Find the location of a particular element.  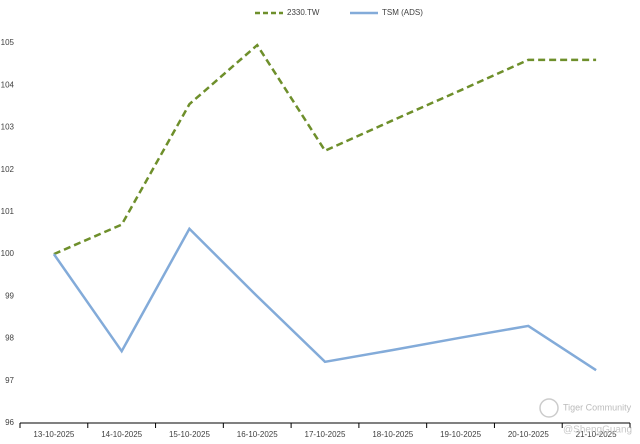

x-tick-label: 20-10-2025 is located at coordinates (528, 434).